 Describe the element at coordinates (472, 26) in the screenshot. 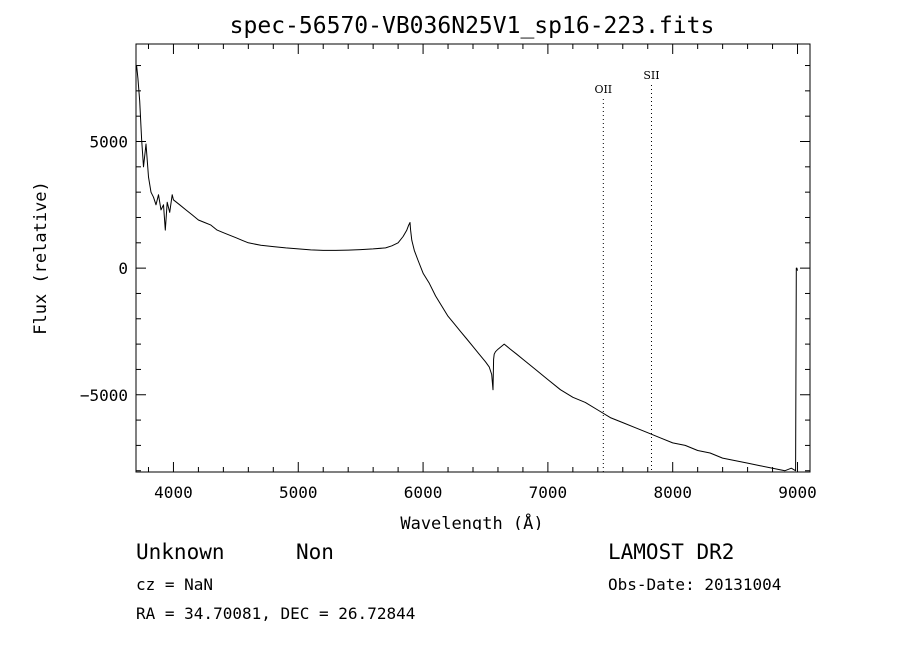

I see `chart-title: spec-56570-VB036N25V1_sp16-223.fits` at that location.